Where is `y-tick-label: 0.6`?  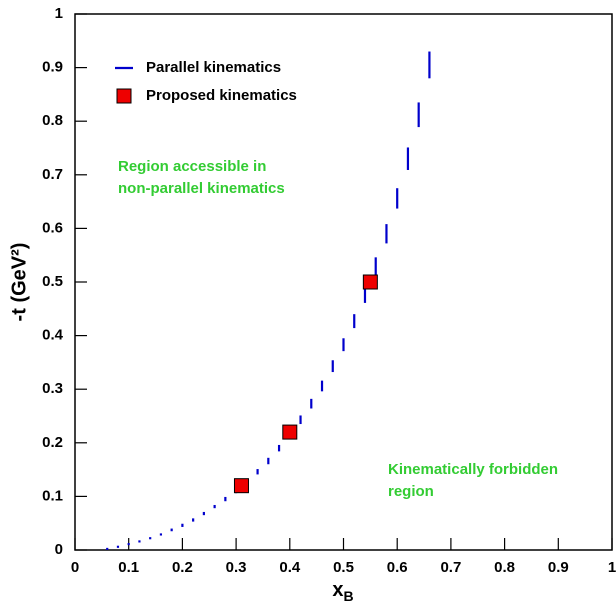 y-tick-label: 0.6 is located at coordinates (52, 227).